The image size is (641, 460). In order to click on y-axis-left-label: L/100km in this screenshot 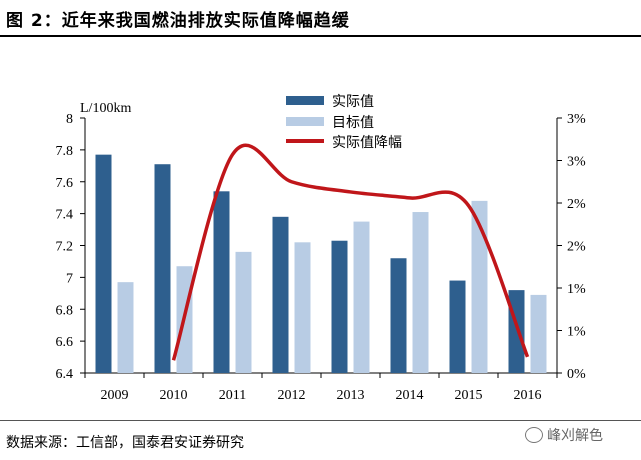, I will do `click(105, 108)`.